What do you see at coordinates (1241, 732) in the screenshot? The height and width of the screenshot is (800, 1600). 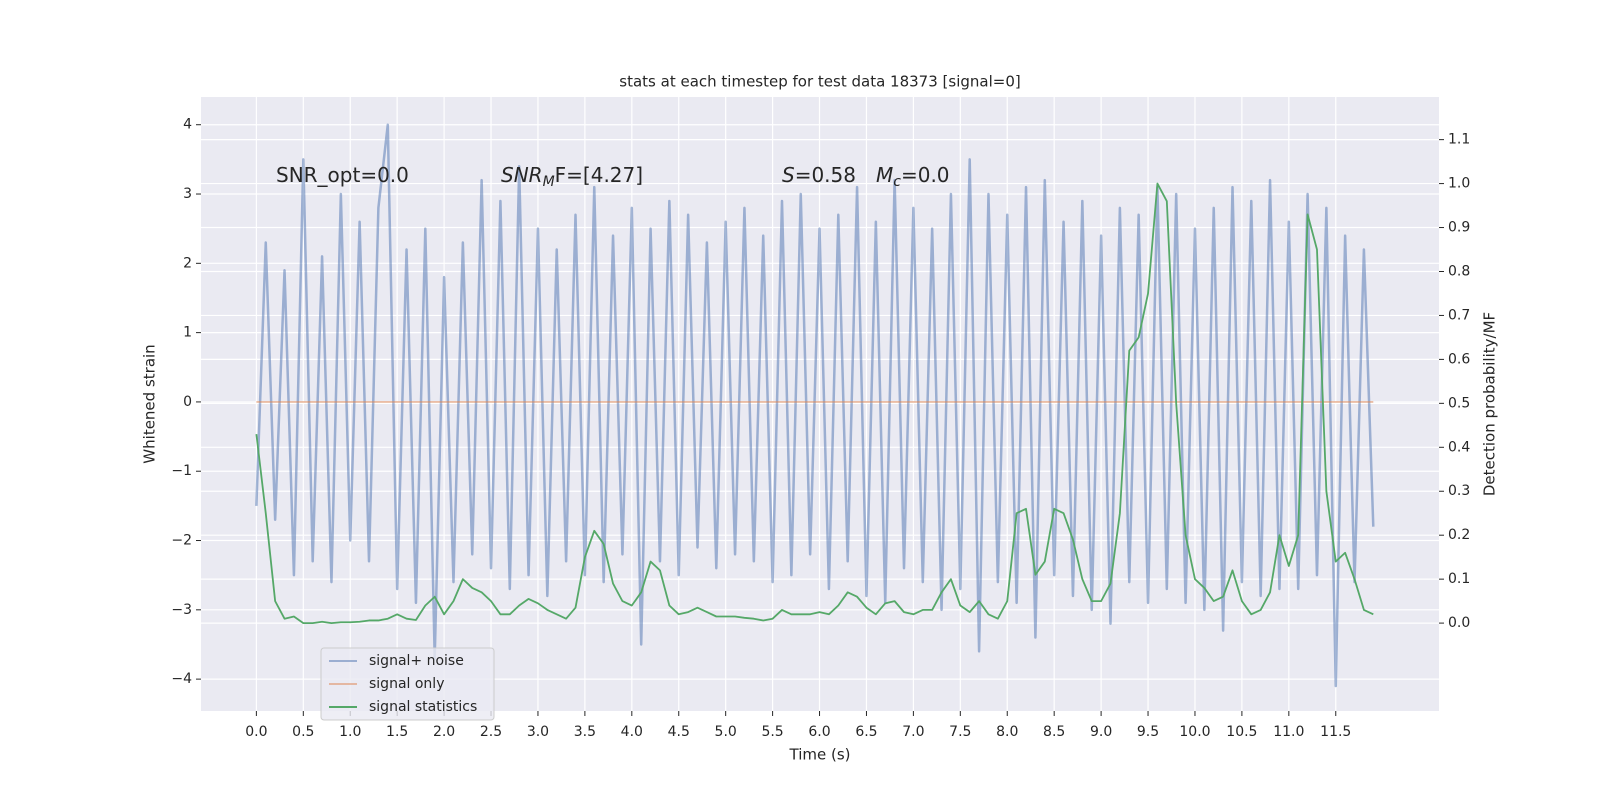 I see `x-tick-label: 10.5` at bounding box center [1241, 732].